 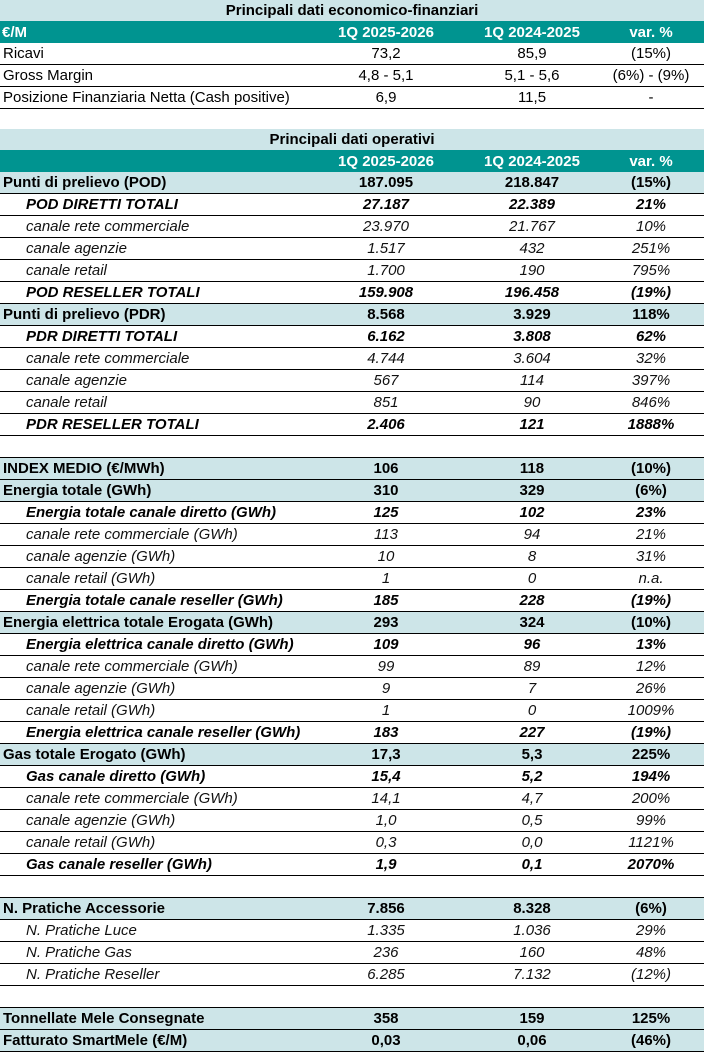 I want to click on table-row: N. Pratiche Reseller 6.285 7.132 (12%), so click(x=352, y=974).